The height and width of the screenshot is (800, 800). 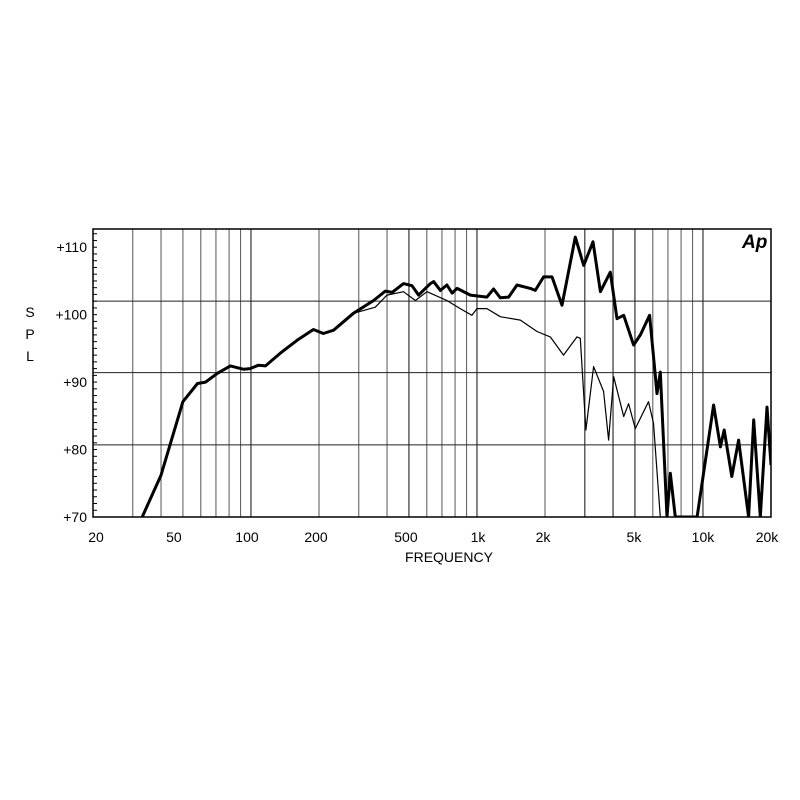 What do you see at coordinates (174, 537) in the screenshot?
I see `x-tick-label: 50` at bounding box center [174, 537].